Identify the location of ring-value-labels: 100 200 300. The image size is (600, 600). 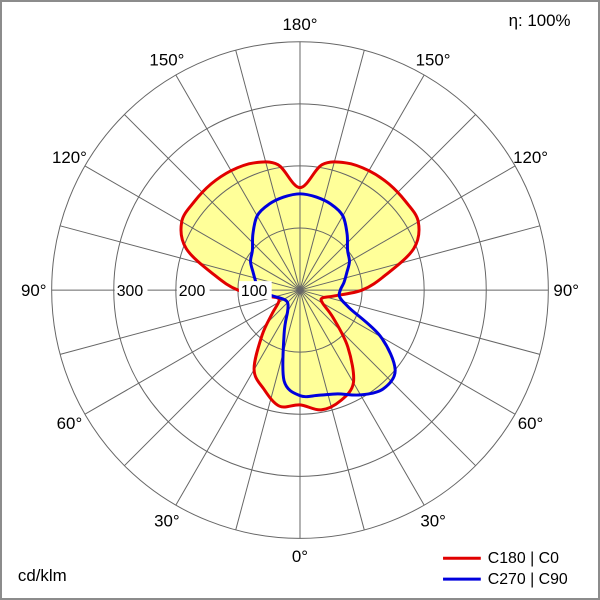
(193, 290).